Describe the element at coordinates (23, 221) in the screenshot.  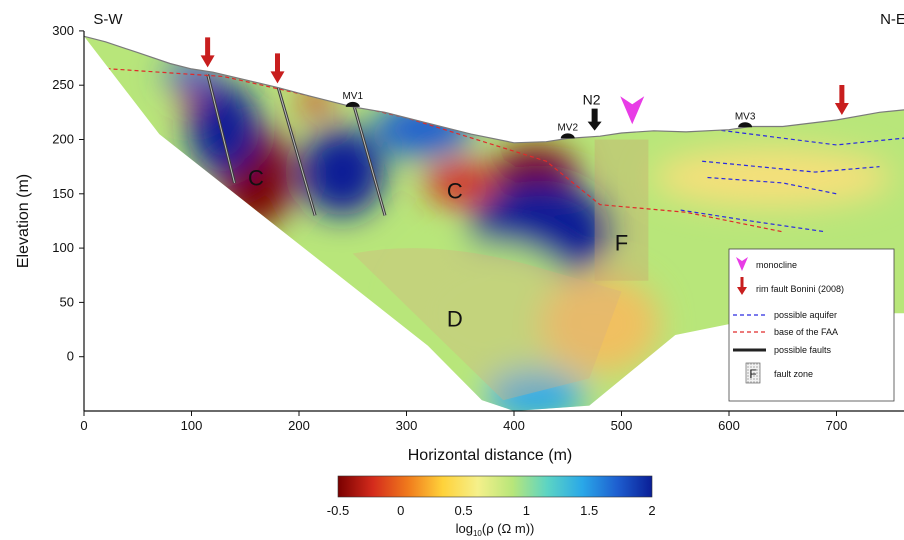
I see `y-axis-label: Elevation (m)` at that location.